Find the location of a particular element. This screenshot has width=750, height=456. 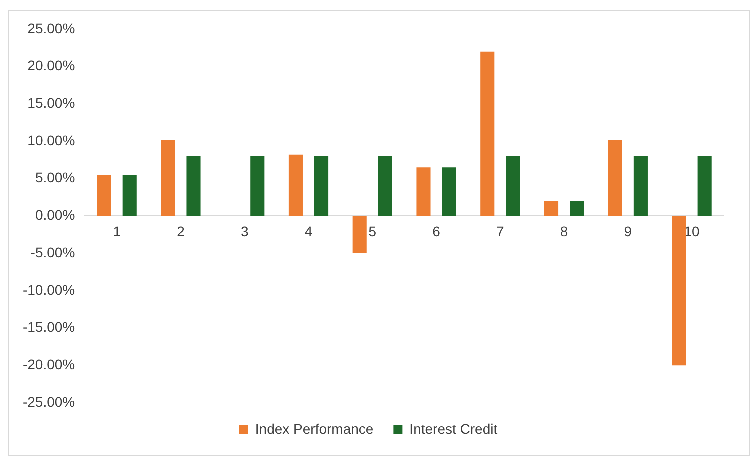

x-tick-label: 7 is located at coordinates (500, 231).